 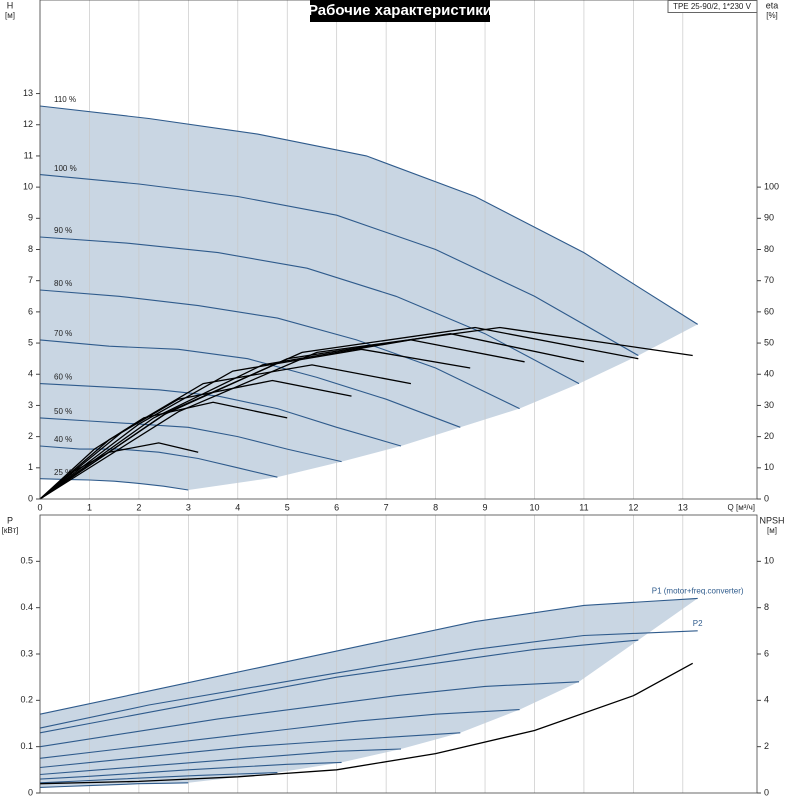 I want to click on y-axis-label: P, so click(x=10, y=520).